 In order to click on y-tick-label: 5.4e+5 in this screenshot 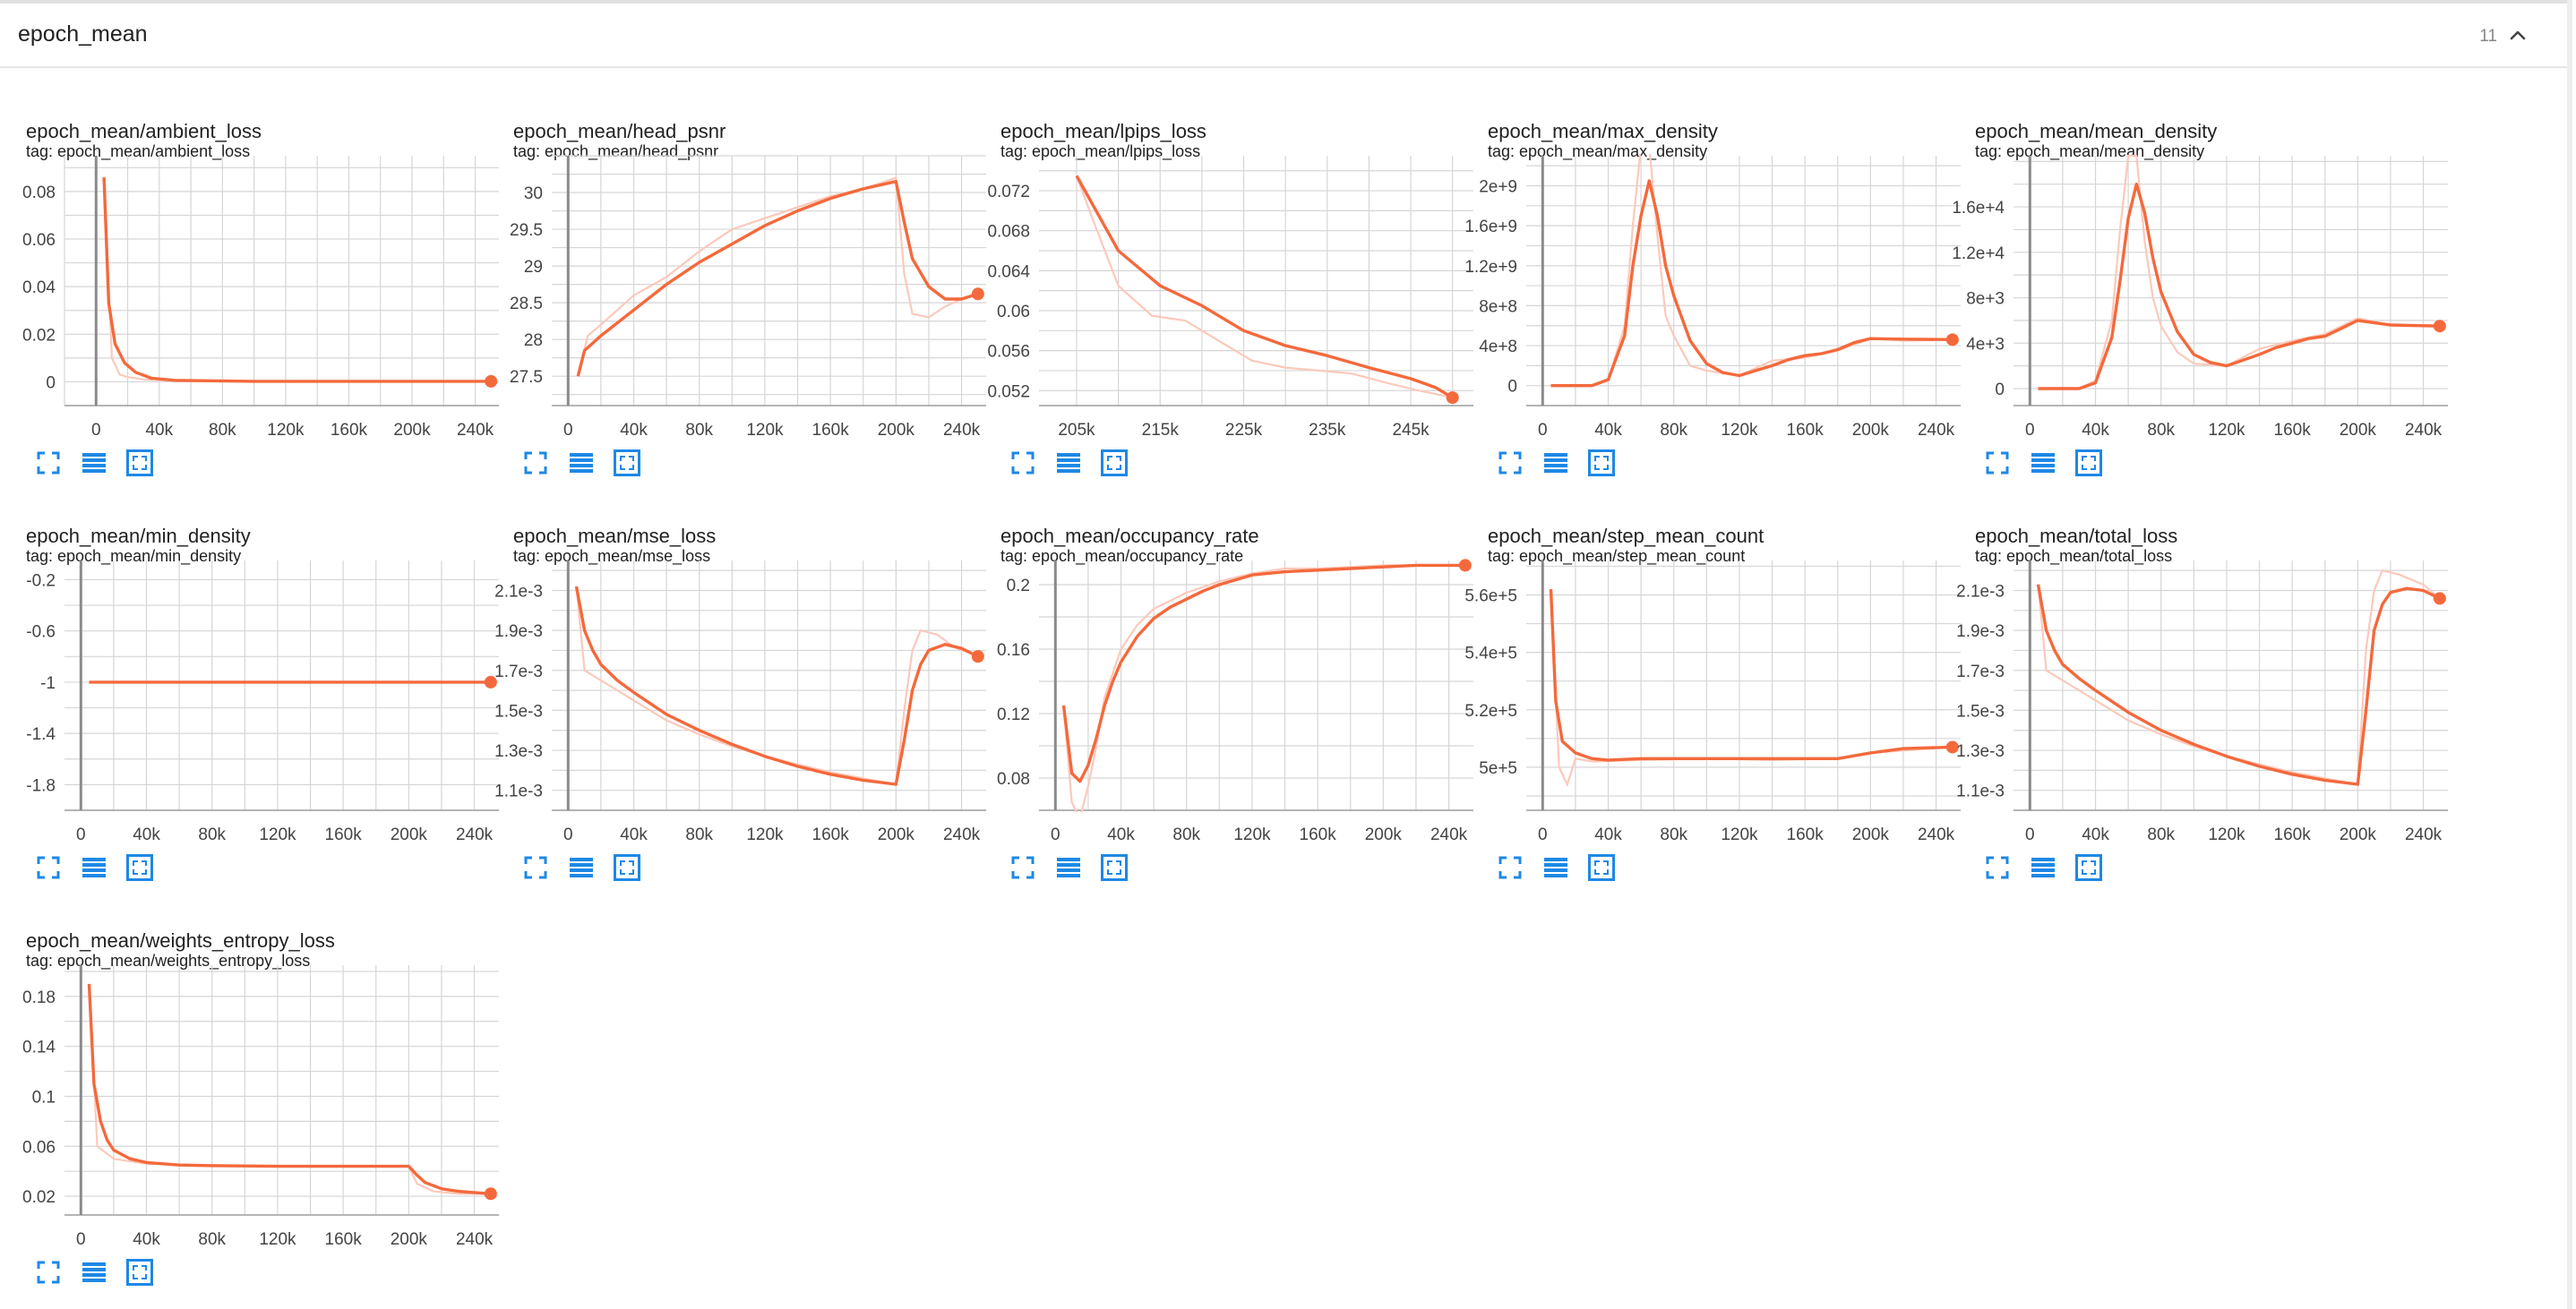, I will do `click(1490, 654)`.